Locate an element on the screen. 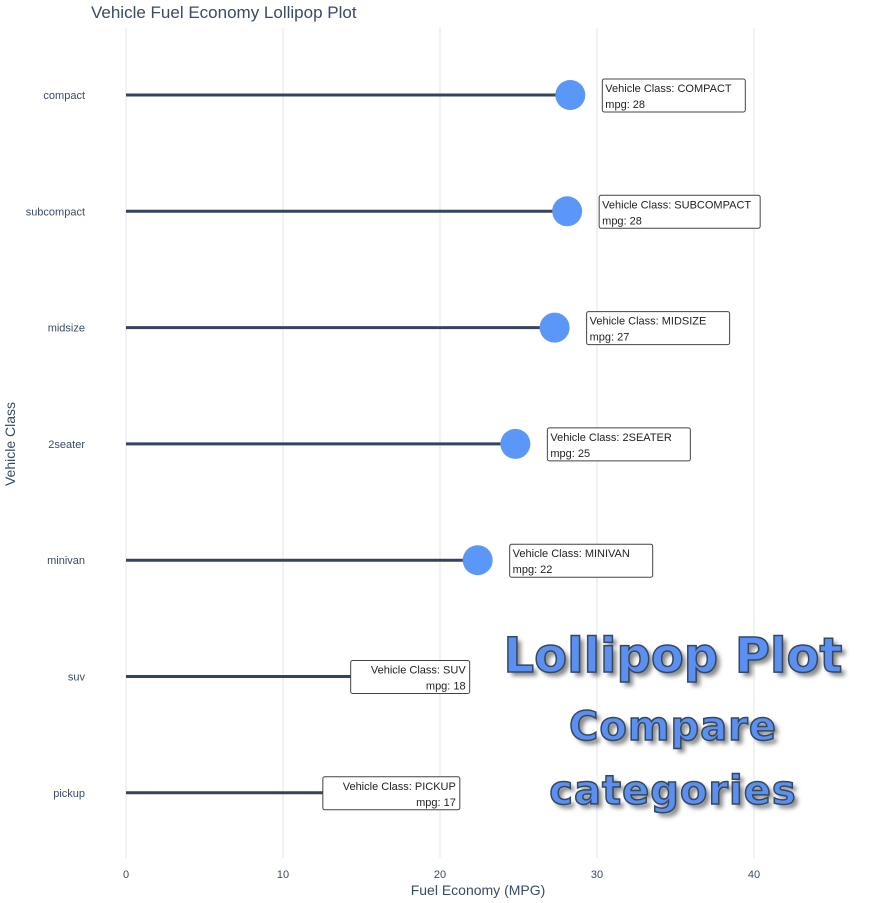  y-tick-label: midsize is located at coordinates (66, 329).